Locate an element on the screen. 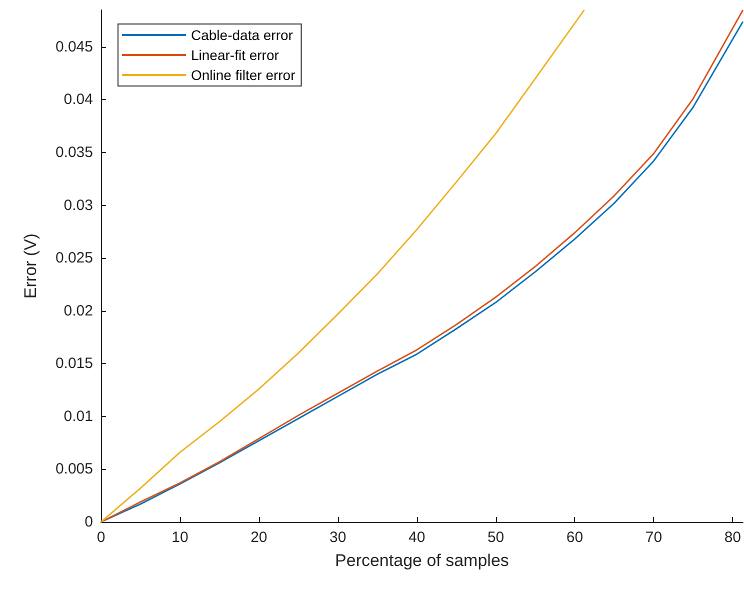  x-tick-label: 70 is located at coordinates (653, 537).